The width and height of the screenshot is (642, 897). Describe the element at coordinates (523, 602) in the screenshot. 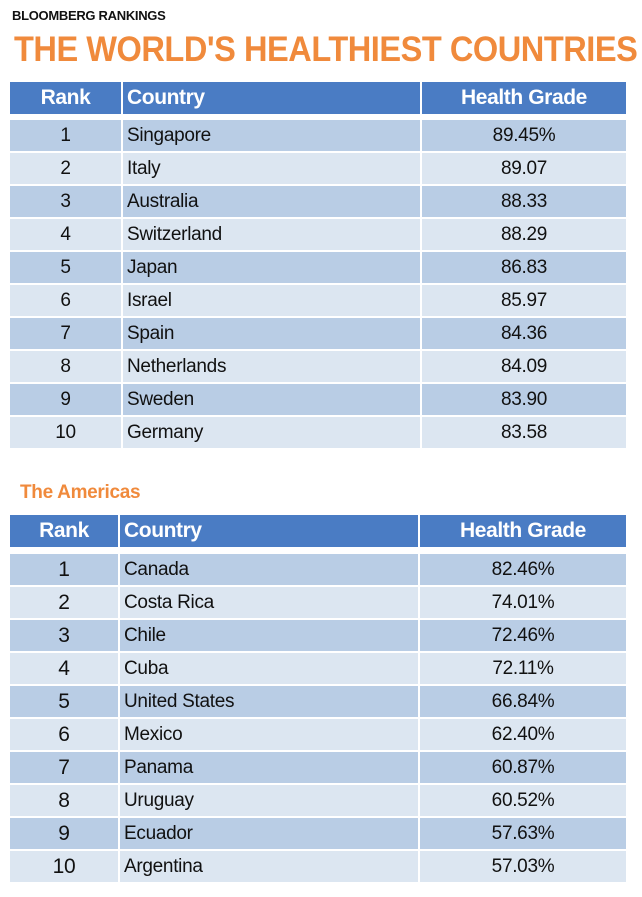

I see `grade-cell: 74.01%` at that location.